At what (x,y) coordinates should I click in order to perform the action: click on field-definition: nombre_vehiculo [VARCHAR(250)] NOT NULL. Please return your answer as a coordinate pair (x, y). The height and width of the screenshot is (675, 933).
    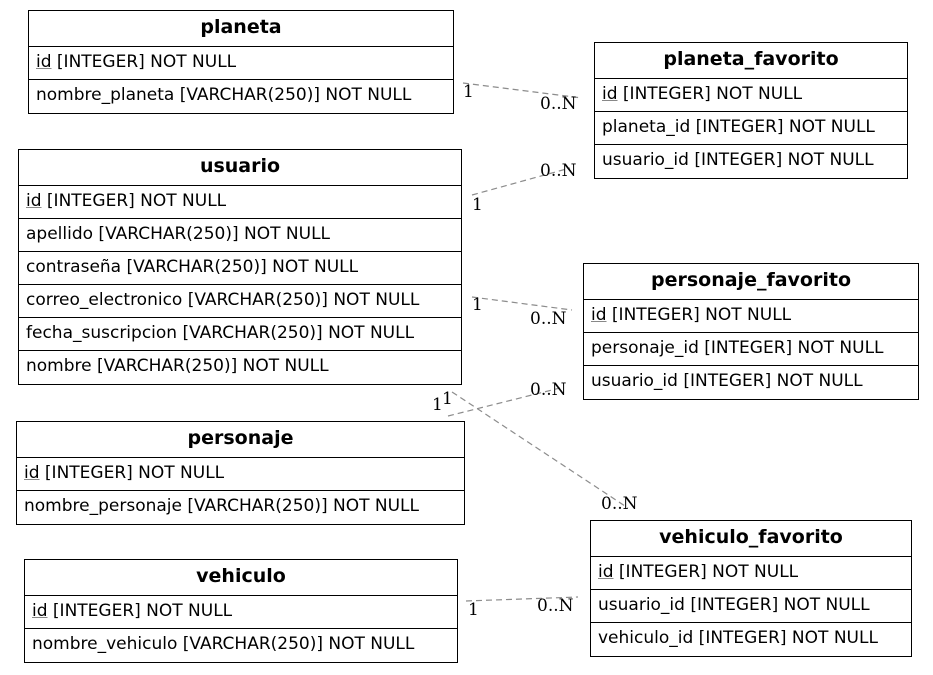
    Looking at the image, I should click on (223, 644).